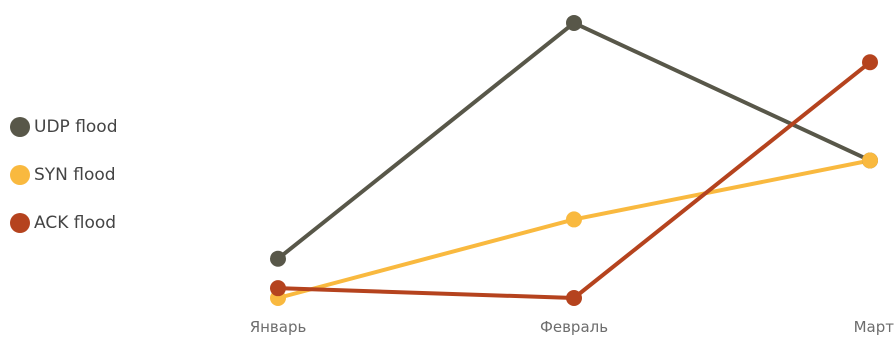  I want to click on ack-flood-marker-icon, so click(20, 223).